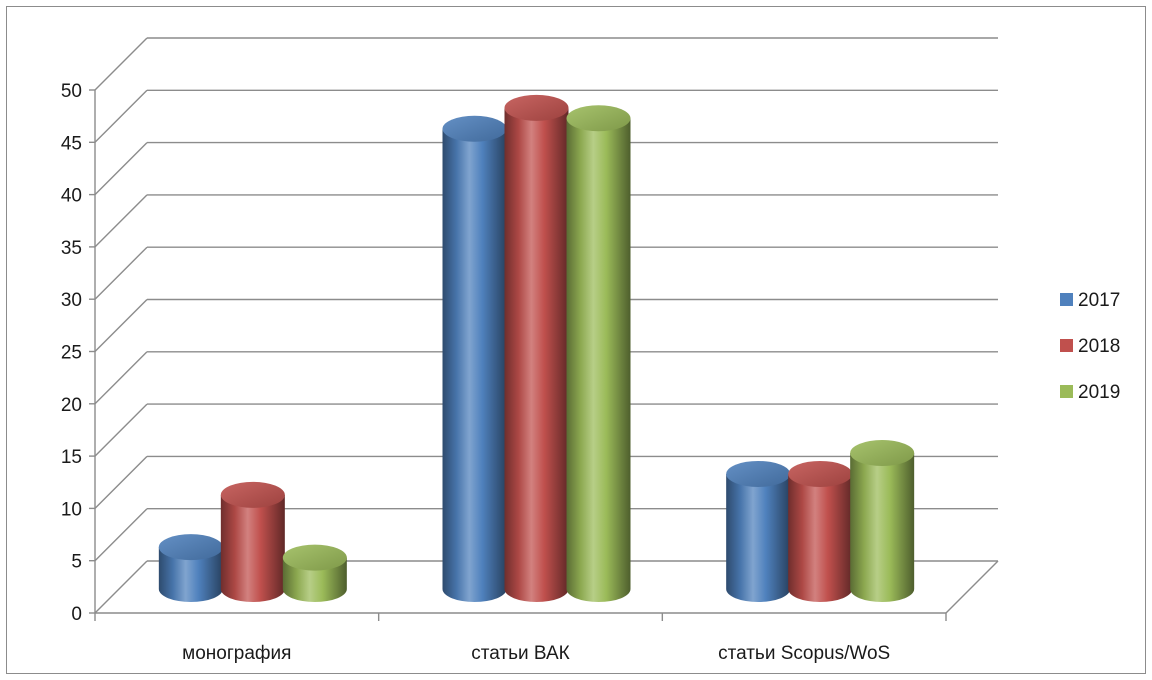 Image resolution: width=1152 pixels, height=680 pixels. Describe the element at coordinates (71, 143) in the screenshot. I see `y-tick-label: 45` at that location.